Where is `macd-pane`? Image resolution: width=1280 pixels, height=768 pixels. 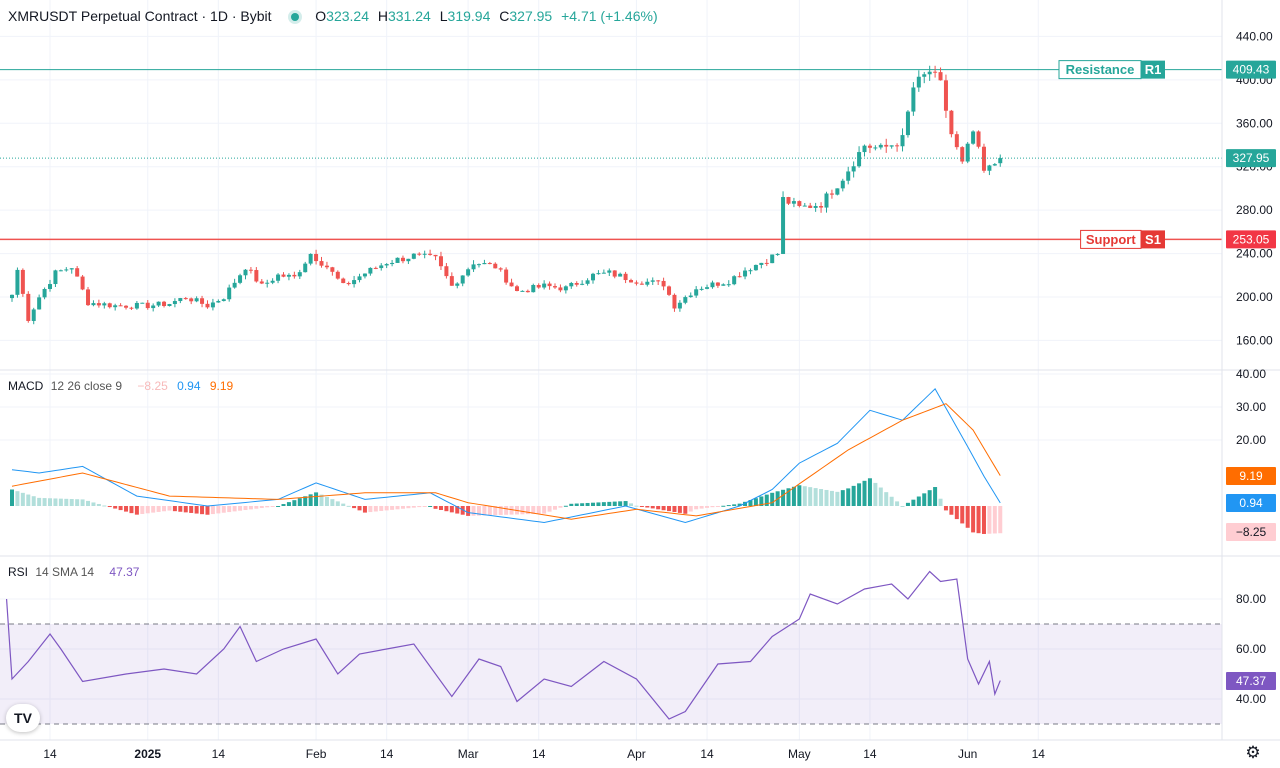
macd-pane is located at coordinates (506, 461).